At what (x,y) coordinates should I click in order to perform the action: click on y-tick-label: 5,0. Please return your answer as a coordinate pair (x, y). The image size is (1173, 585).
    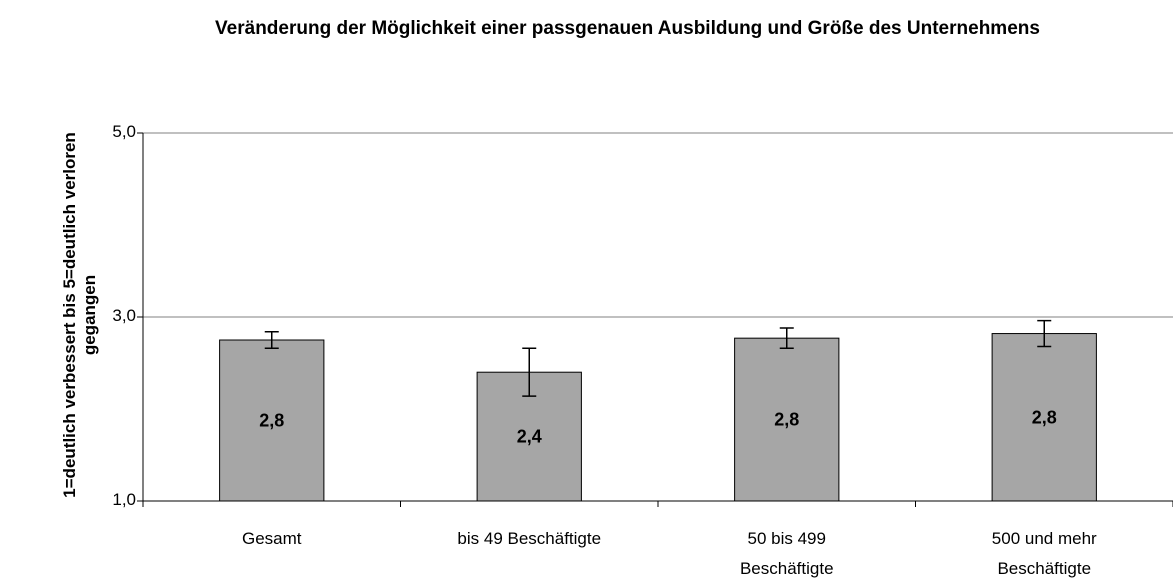
    Looking at the image, I should click on (124, 131).